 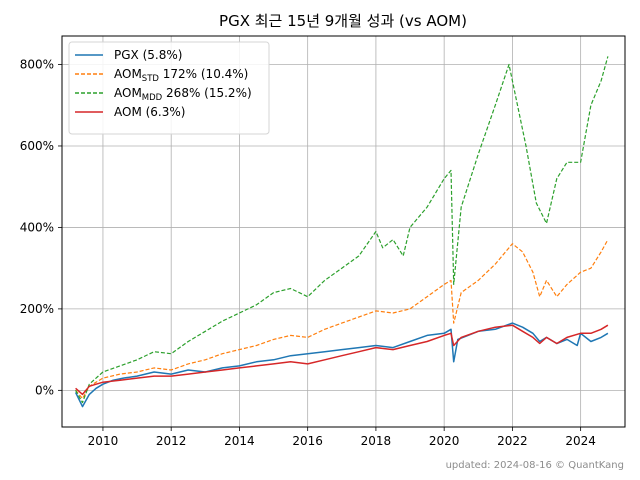 I want to click on x-tick-label: 2012, so click(x=171, y=441).